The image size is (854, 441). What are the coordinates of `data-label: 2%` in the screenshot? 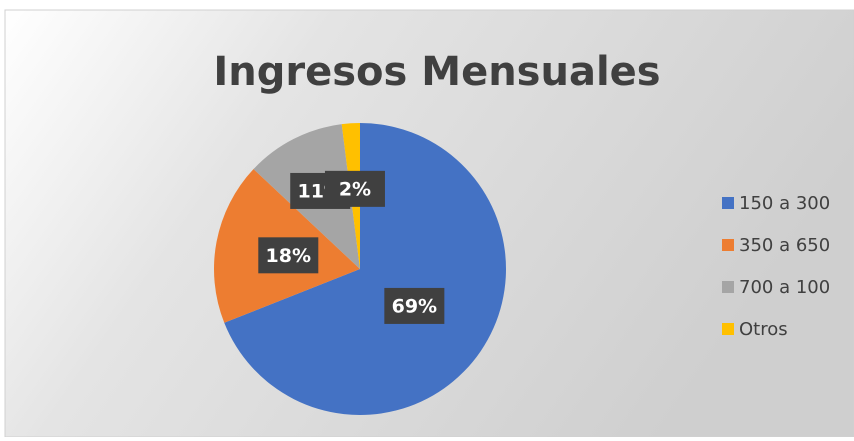 It's located at (355, 189).